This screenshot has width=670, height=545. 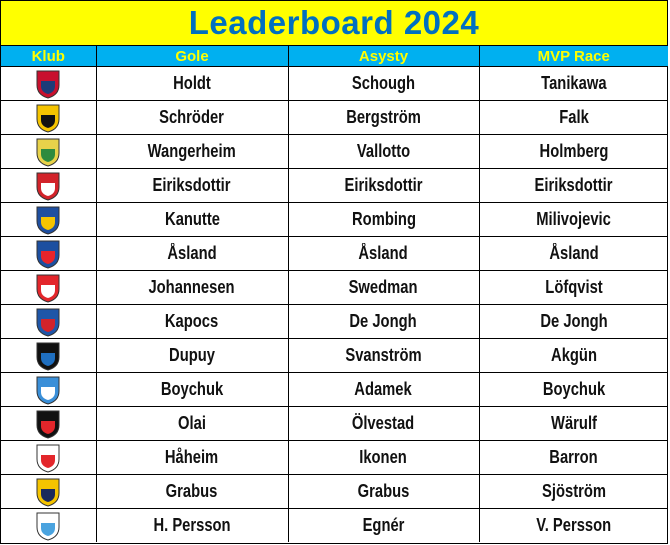 I want to click on assists-cell: Vallotto, so click(x=383, y=151).